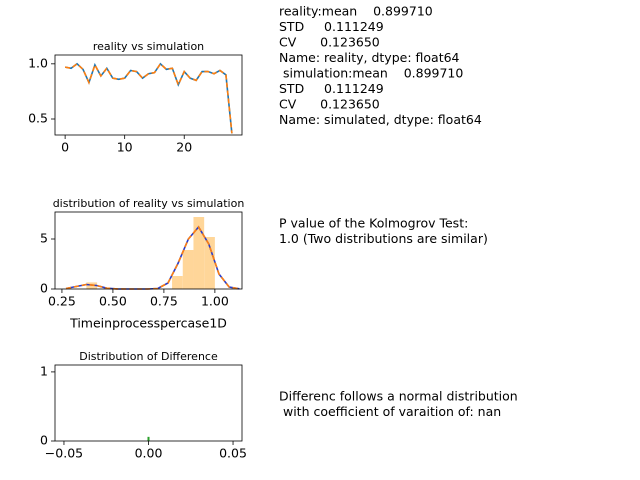 This screenshot has width=640, height=480. I want to click on x-tick-label: 0.75, so click(164, 301).